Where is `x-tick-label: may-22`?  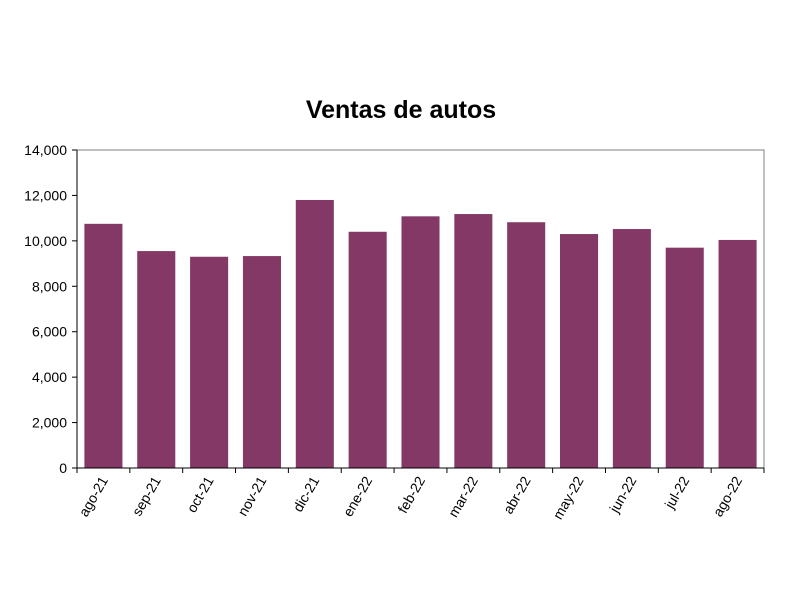 x-tick-label: may-22 is located at coordinates (567, 497).